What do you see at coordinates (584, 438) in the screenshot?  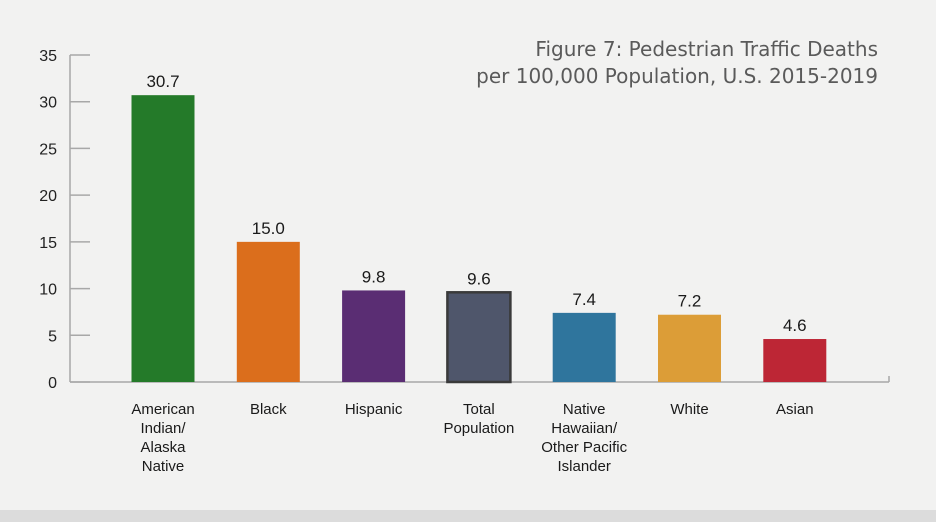 I see `x-tick-label: Native Hawaiian/Other Pacific Islander` at bounding box center [584, 438].